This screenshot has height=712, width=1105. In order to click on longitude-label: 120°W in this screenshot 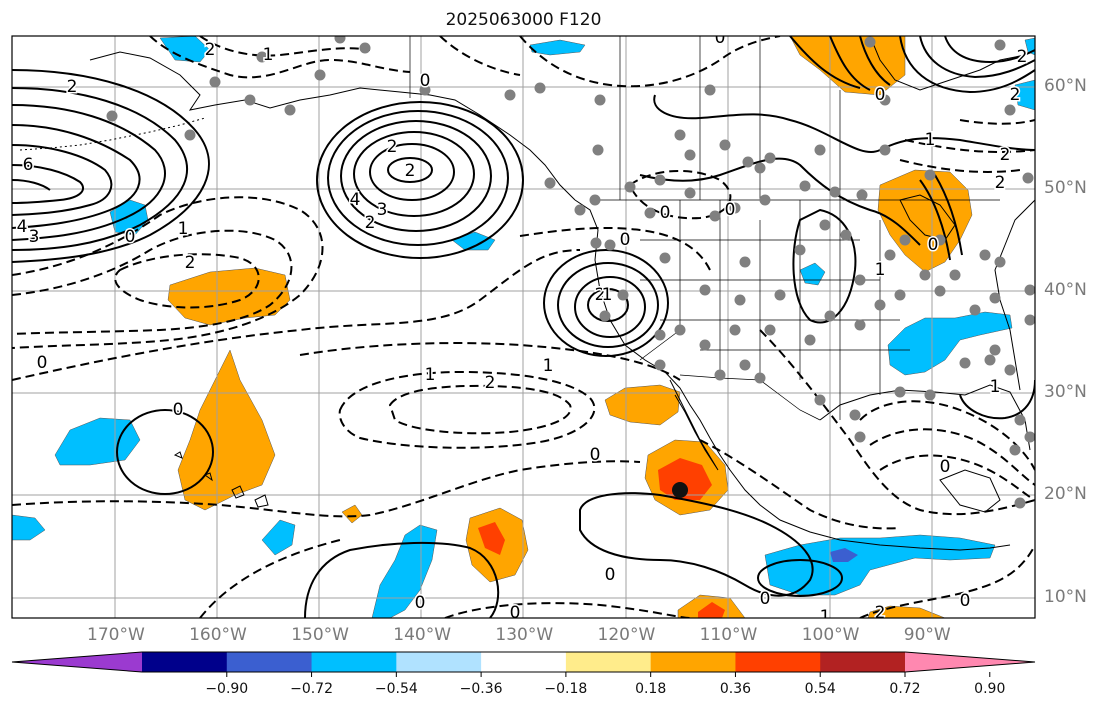, I will do `click(626, 635)`.